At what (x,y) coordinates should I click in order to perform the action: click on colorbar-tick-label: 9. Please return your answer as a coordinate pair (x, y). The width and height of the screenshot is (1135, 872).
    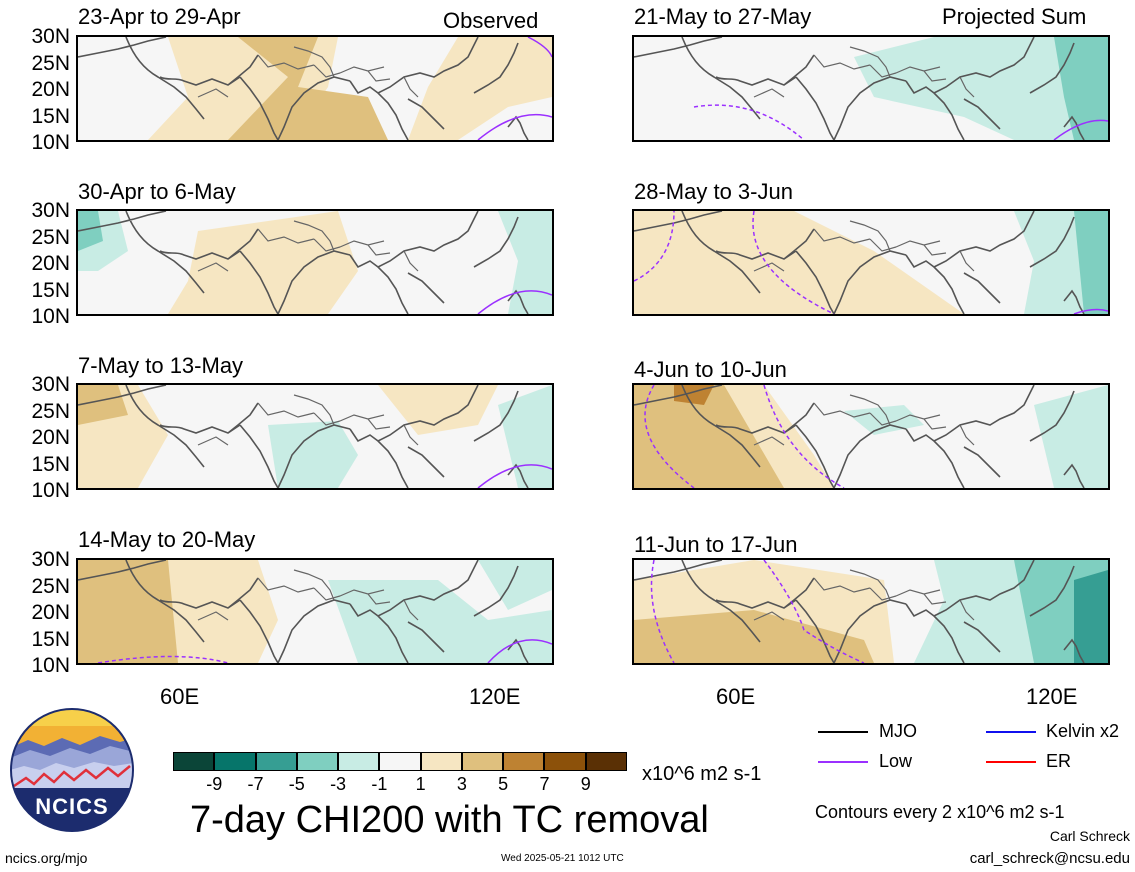
    Looking at the image, I should click on (585, 784).